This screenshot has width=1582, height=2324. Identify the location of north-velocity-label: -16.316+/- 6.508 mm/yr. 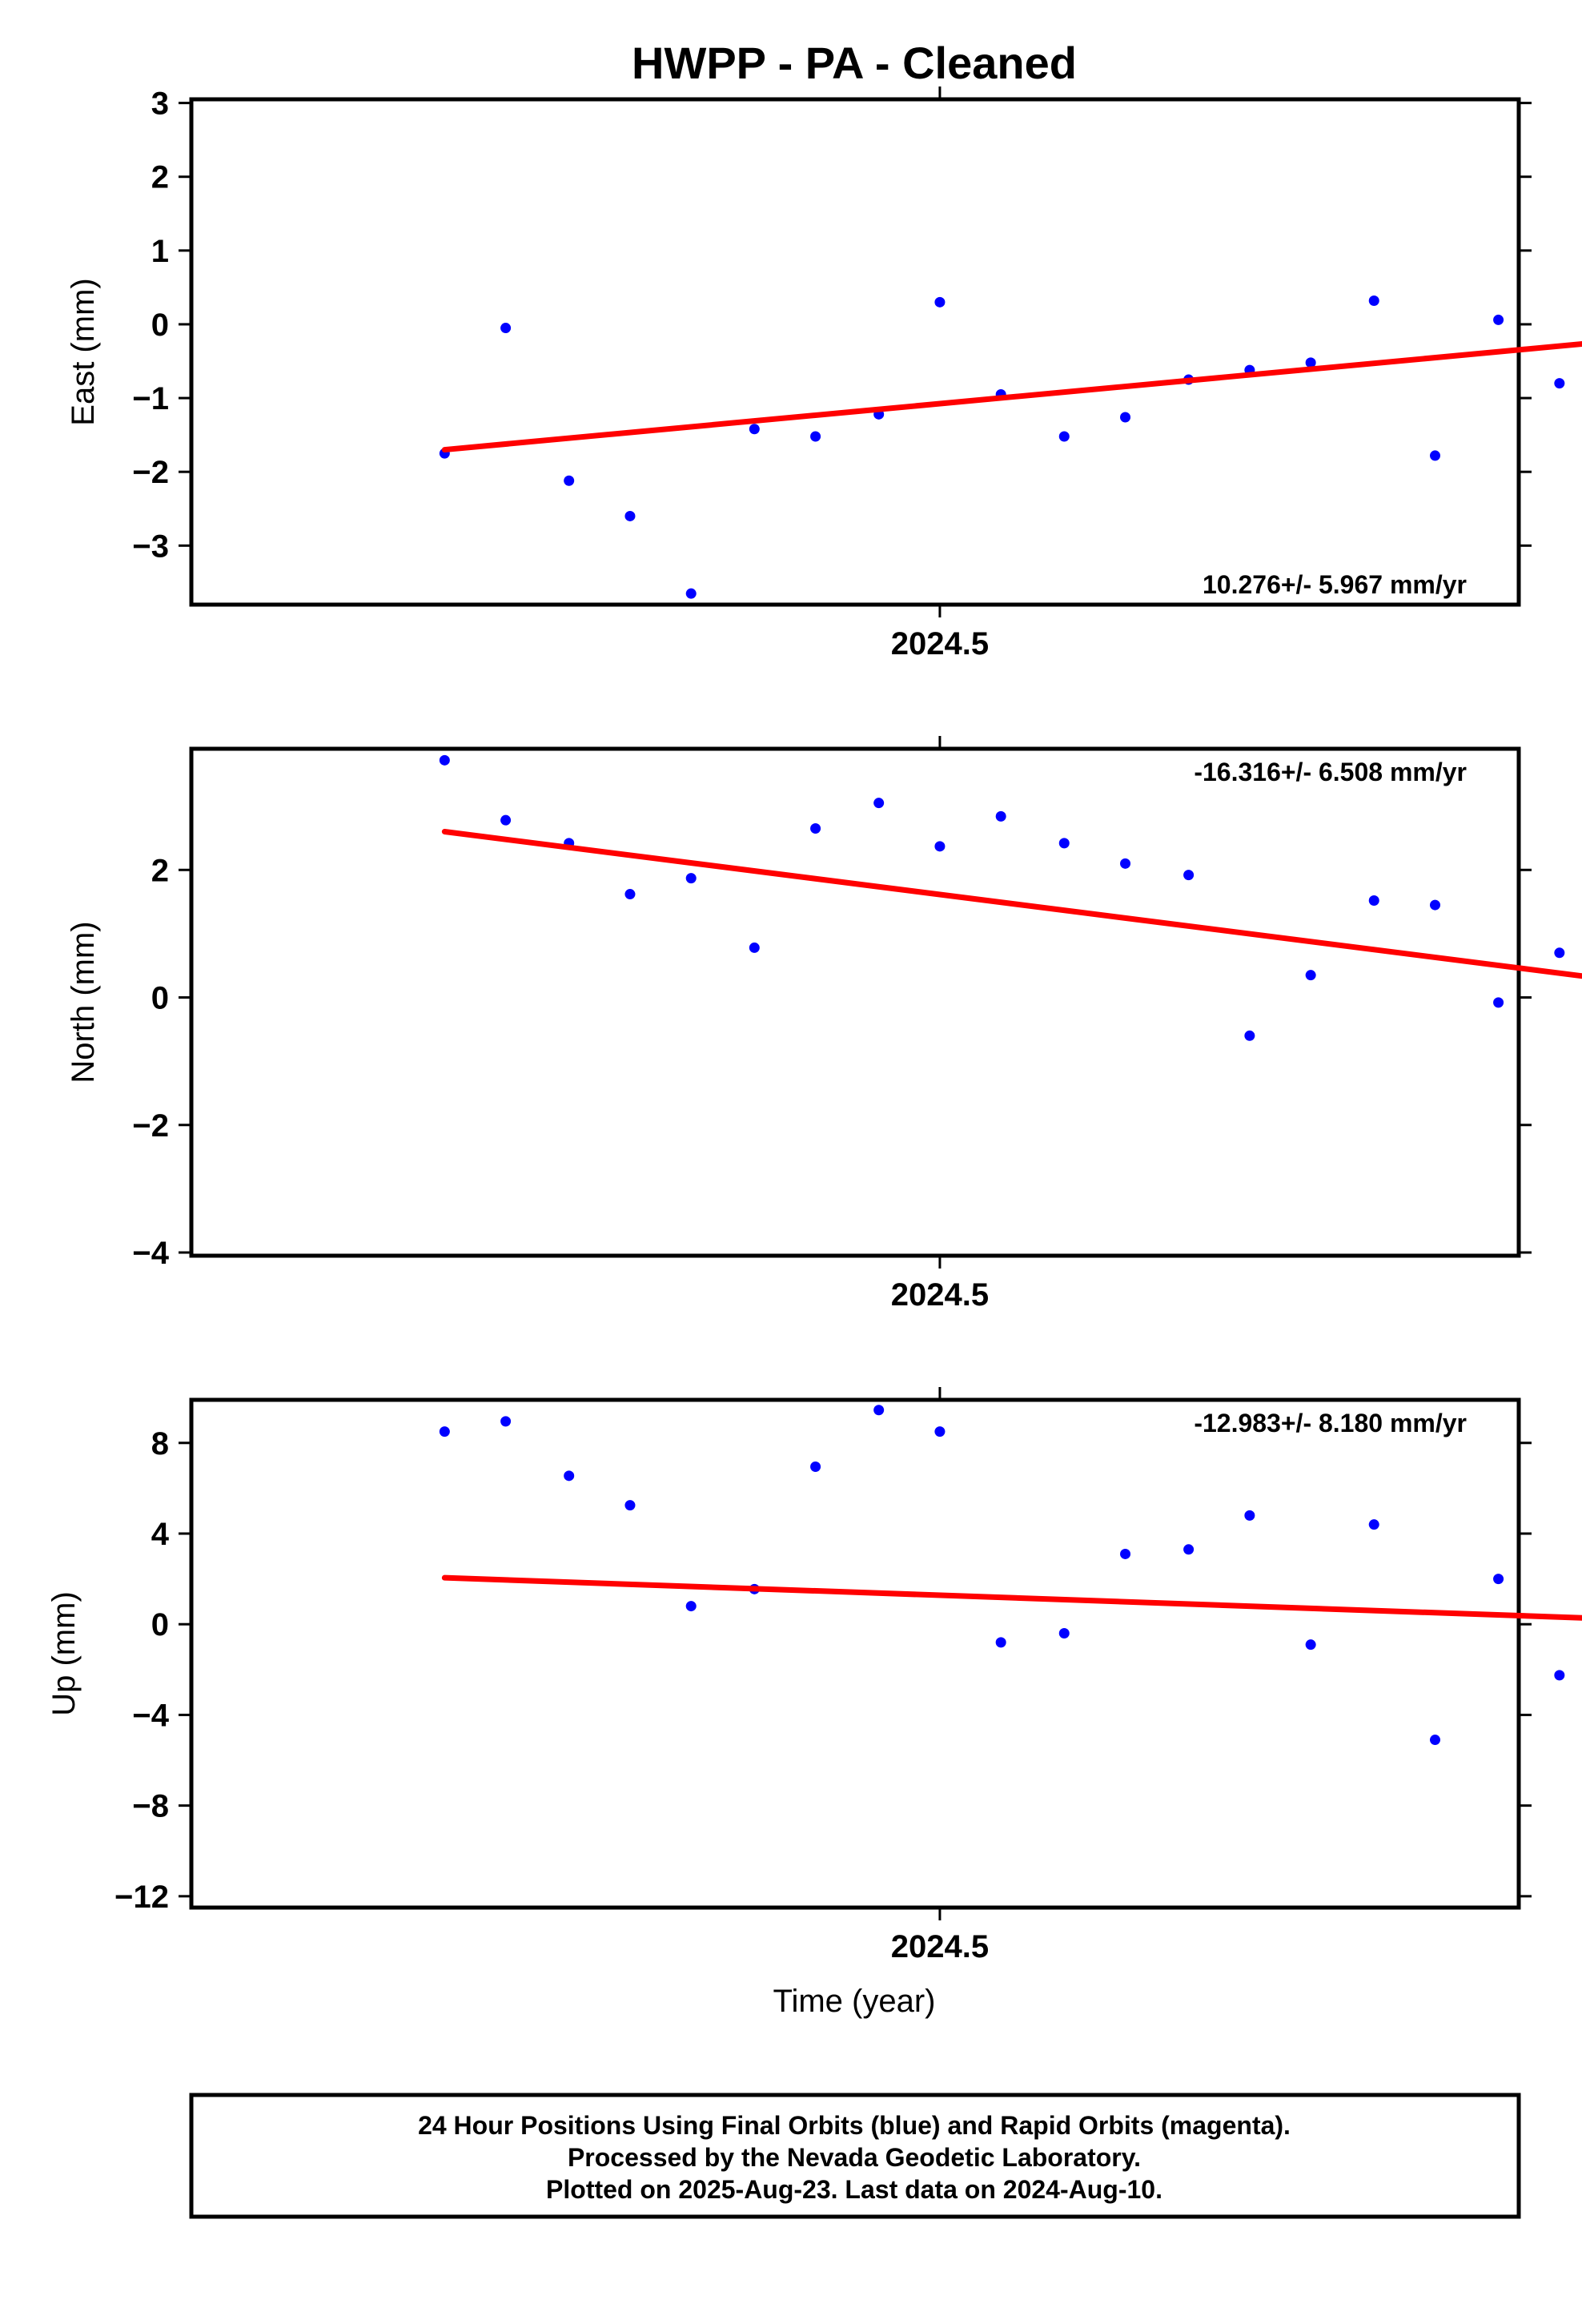
(1330, 772).